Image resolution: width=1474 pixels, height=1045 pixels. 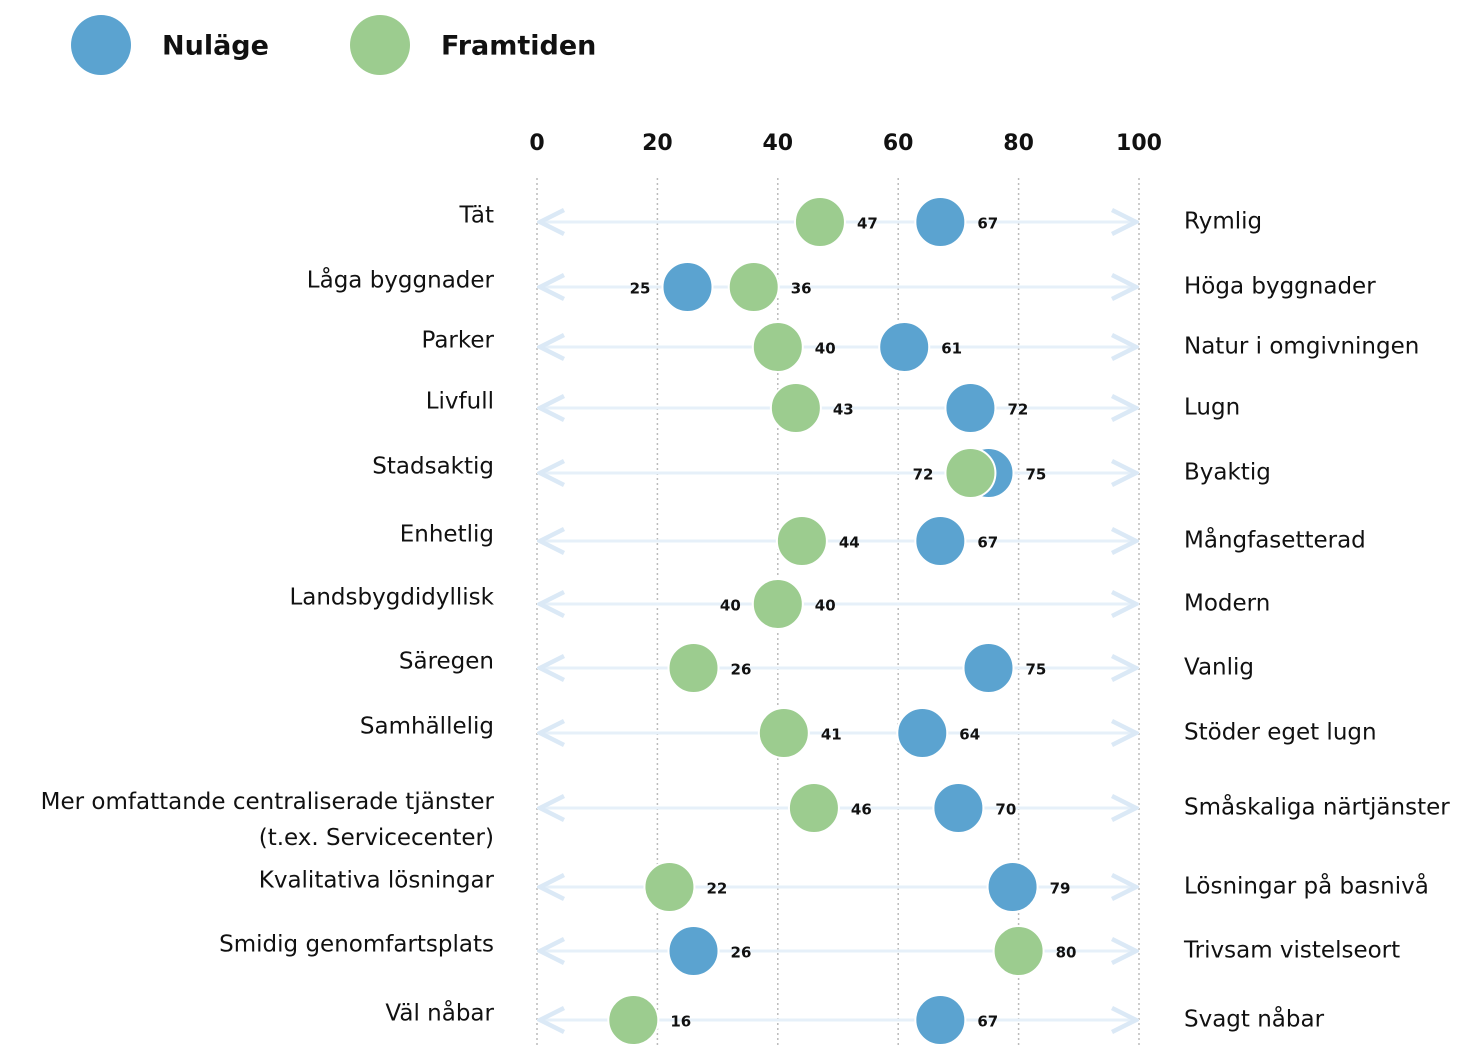 What do you see at coordinates (1317, 807) in the screenshot?
I see `right-label: Småskaliga närtjänster` at bounding box center [1317, 807].